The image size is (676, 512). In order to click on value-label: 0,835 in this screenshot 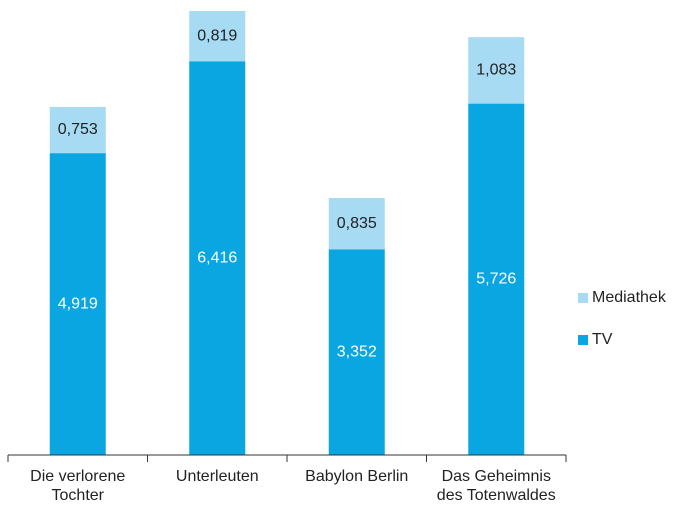, I will do `click(357, 223)`.